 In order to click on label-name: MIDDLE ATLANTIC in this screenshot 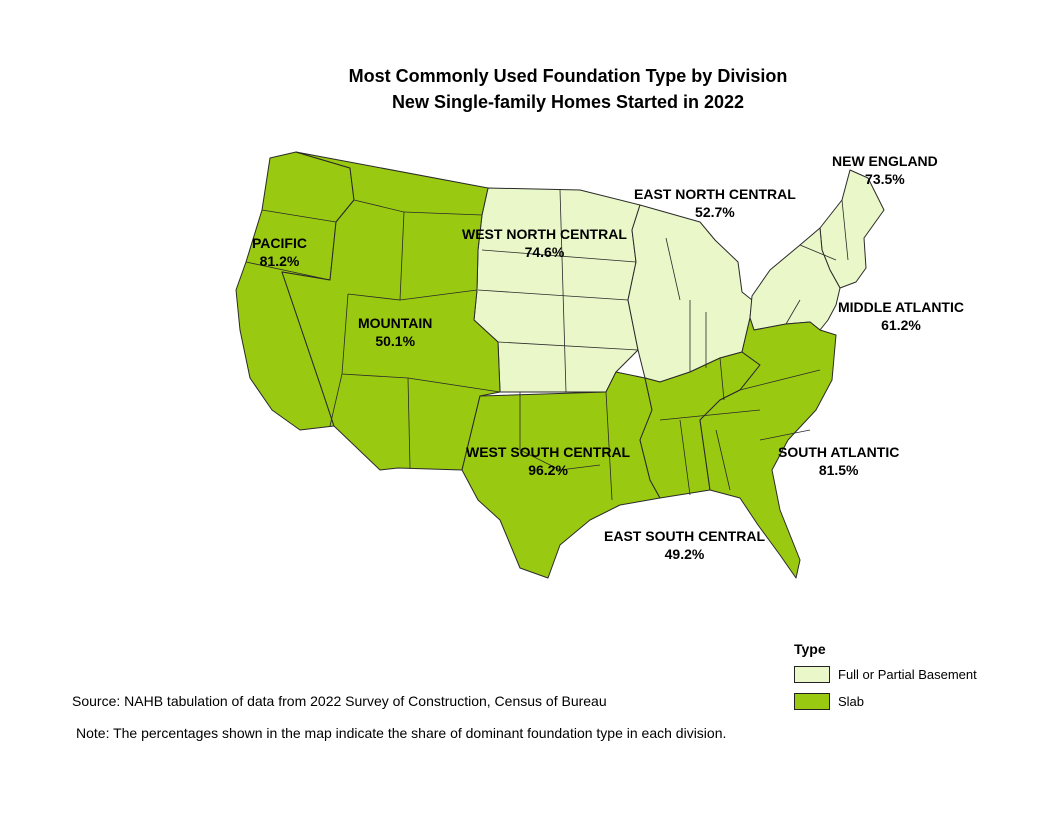, I will do `click(901, 307)`.